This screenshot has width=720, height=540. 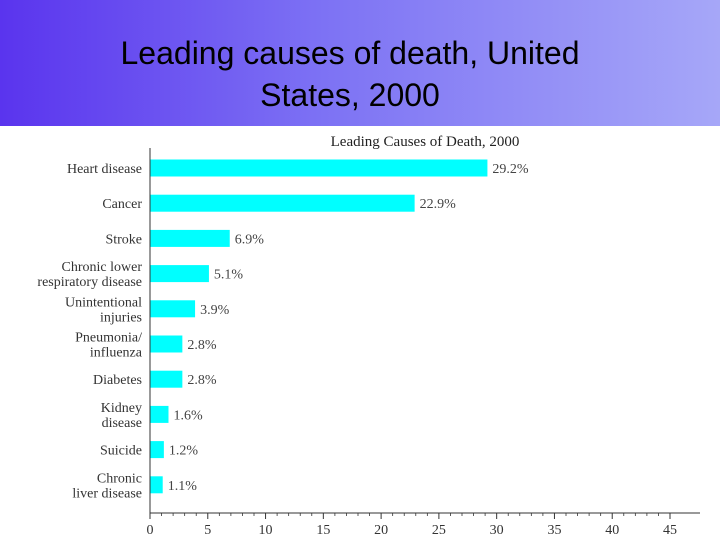 I want to click on category-label-2: Stroke, so click(x=123, y=239).